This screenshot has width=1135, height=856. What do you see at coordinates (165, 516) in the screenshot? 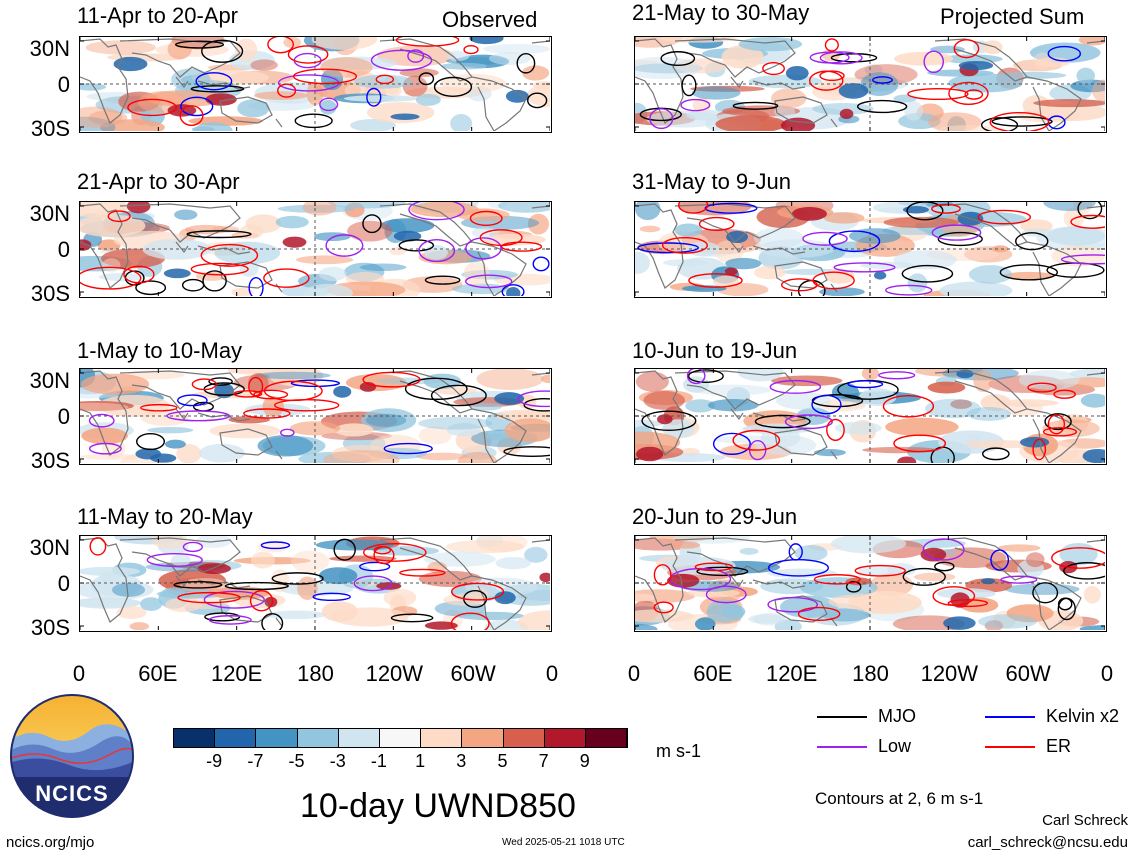
I see `panel-title: 11-May to 20-May` at bounding box center [165, 516].